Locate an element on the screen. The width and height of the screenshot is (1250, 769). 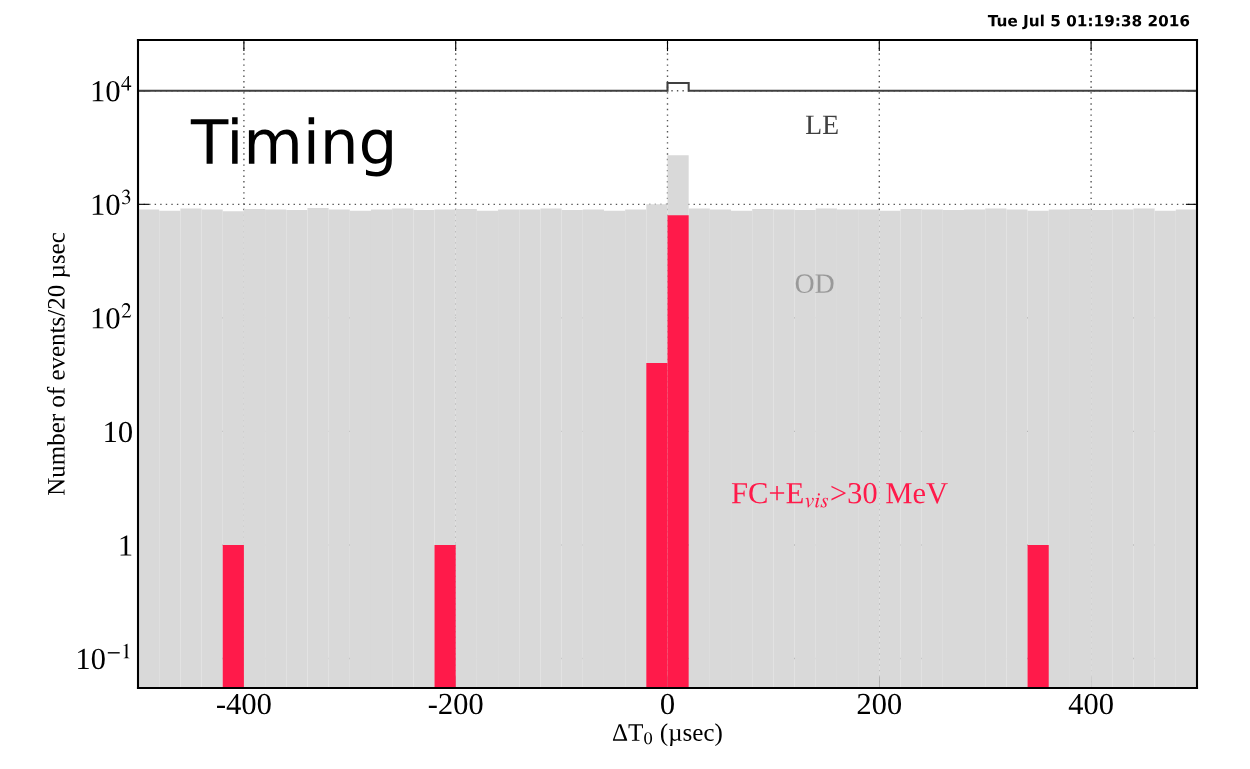
annotation: Timing is located at coordinates (291, 147).